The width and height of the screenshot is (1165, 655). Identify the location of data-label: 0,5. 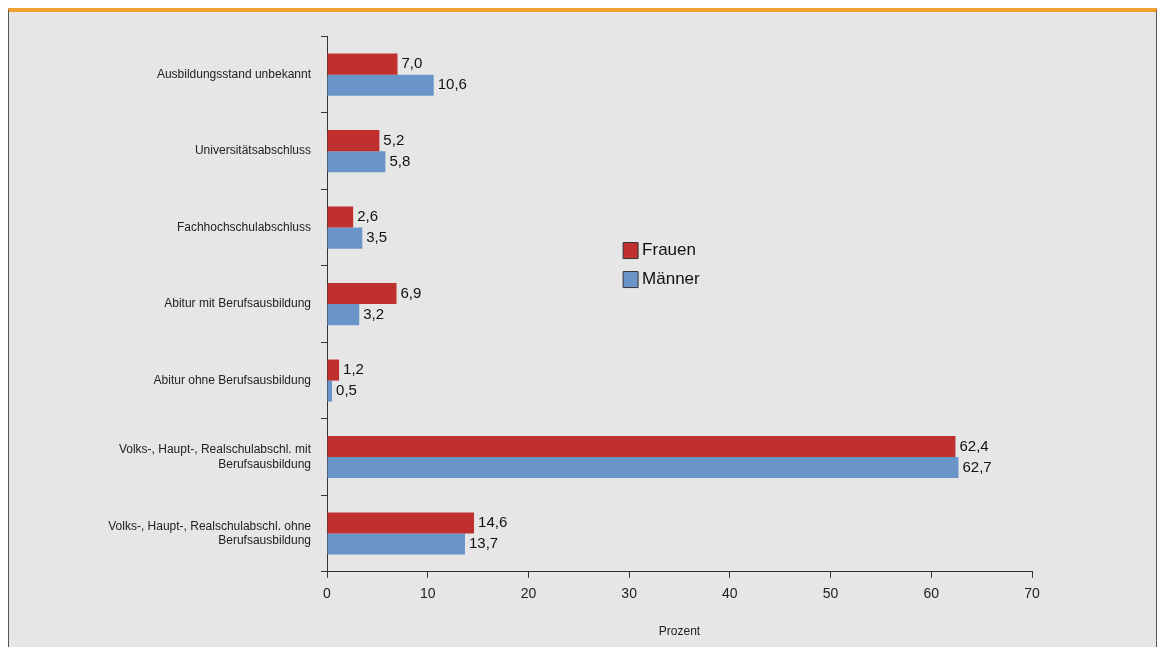
(346, 390).